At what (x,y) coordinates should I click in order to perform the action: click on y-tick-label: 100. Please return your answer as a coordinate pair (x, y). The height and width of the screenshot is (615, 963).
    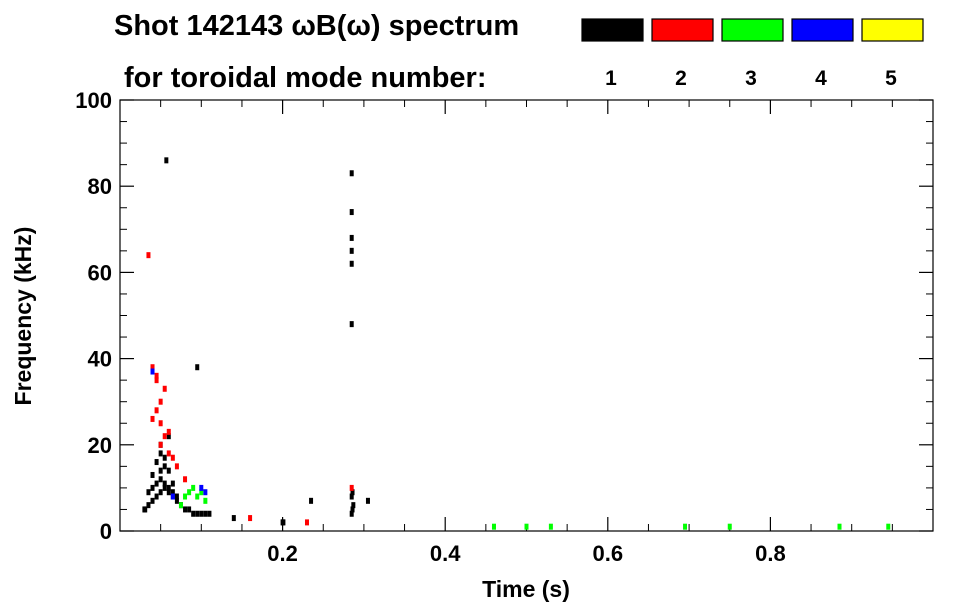
    Looking at the image, I should click on (93, 100).